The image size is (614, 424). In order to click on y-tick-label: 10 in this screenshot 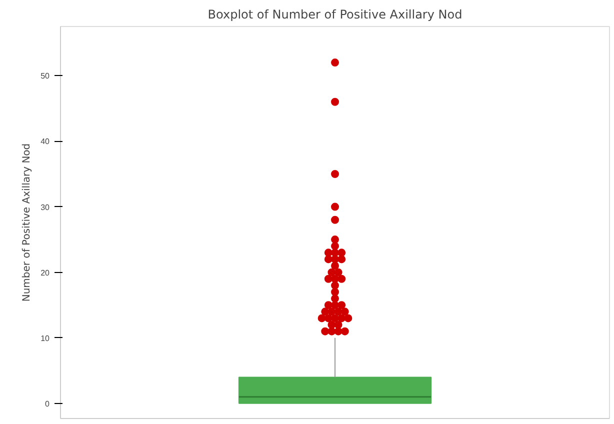, I will do `click(45, 338)`.